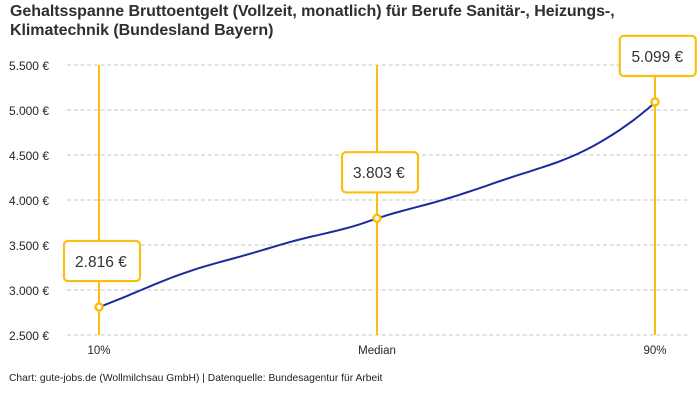 The image size is (700, 400). What do you see at coordinates (29, 111) in the screenshot?
I see `svg-text: 5.000 €` at bounding box center [29, 111].